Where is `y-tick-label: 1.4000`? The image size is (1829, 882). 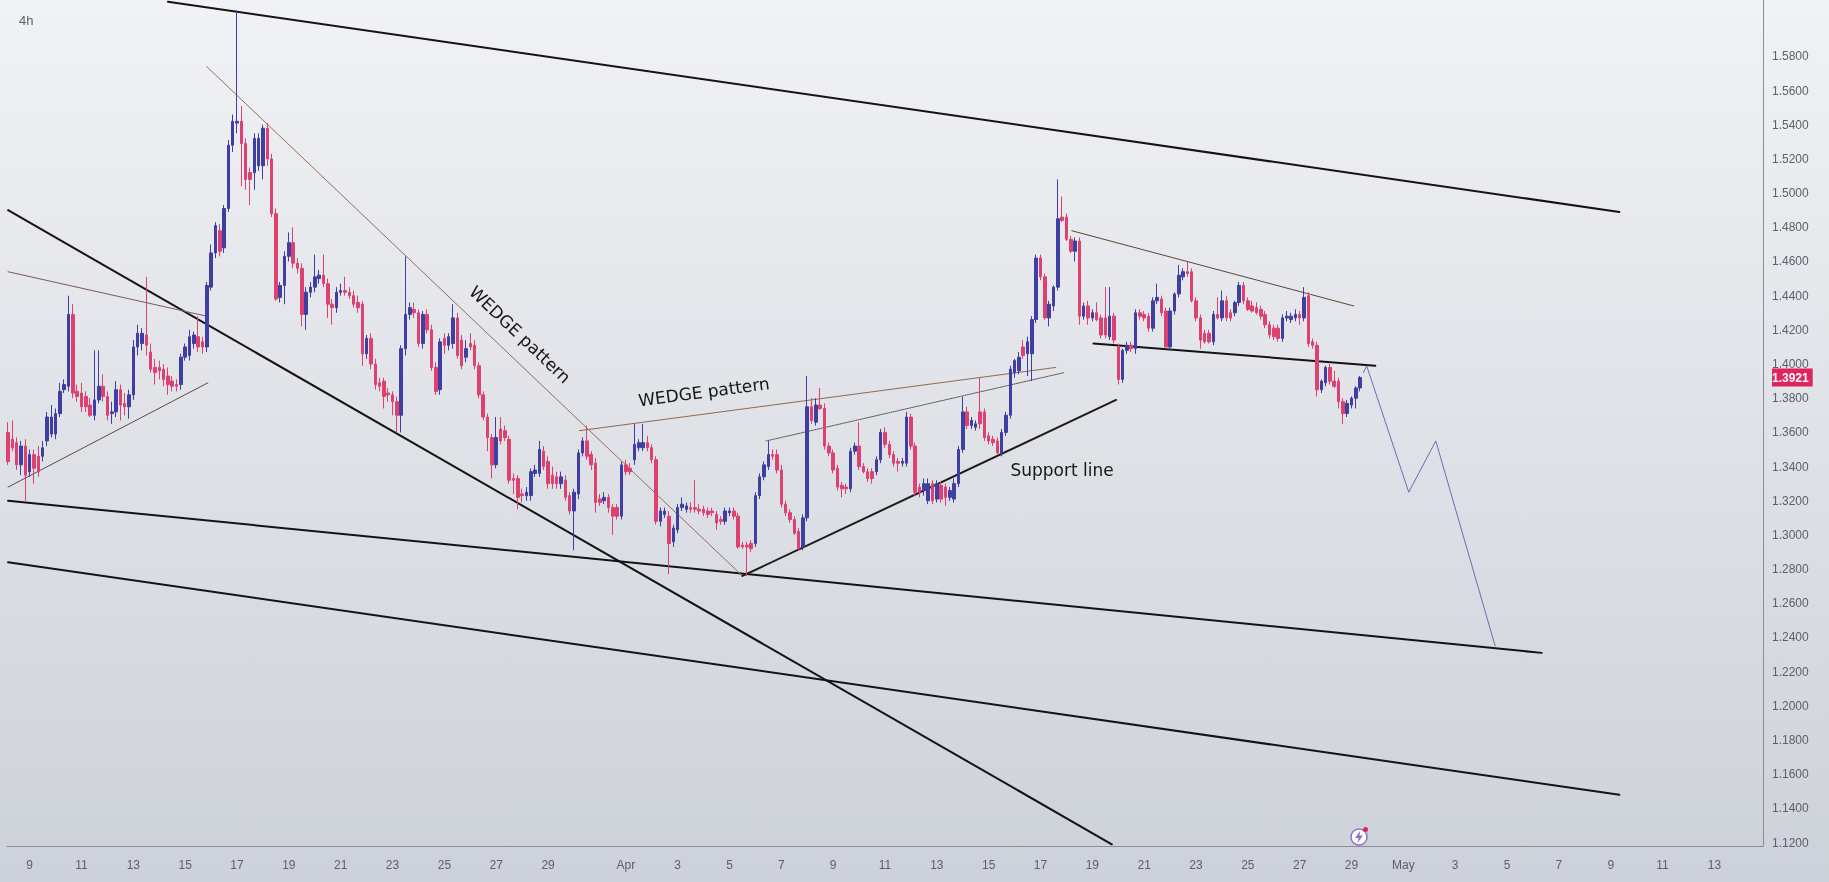 y-tick-label: 1.4000 is located at coordinates (1791, 364).